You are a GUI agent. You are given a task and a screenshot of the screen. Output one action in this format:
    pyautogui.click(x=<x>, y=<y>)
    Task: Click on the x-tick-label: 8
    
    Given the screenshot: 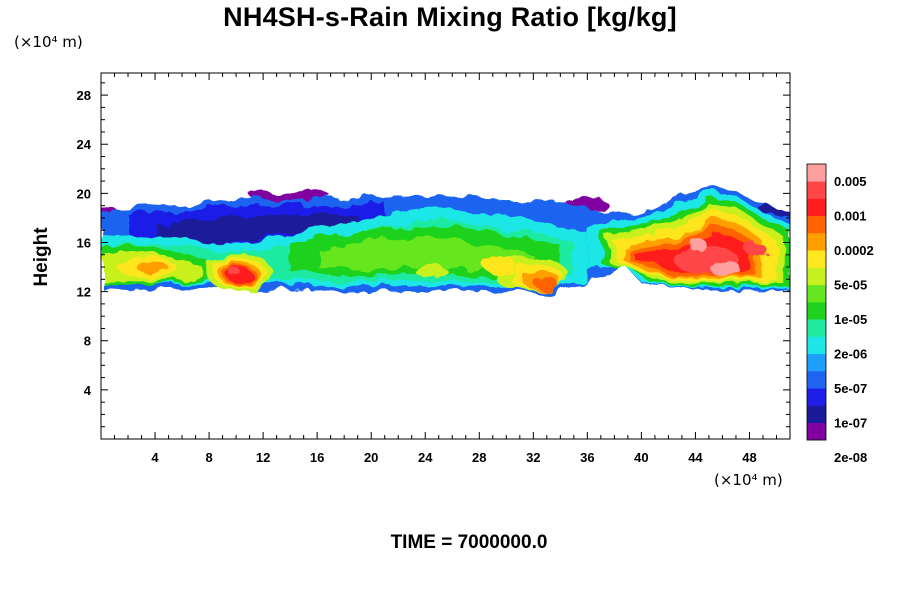 What is the action you would take?
    pyautogui.click(x=208, y=457)
    